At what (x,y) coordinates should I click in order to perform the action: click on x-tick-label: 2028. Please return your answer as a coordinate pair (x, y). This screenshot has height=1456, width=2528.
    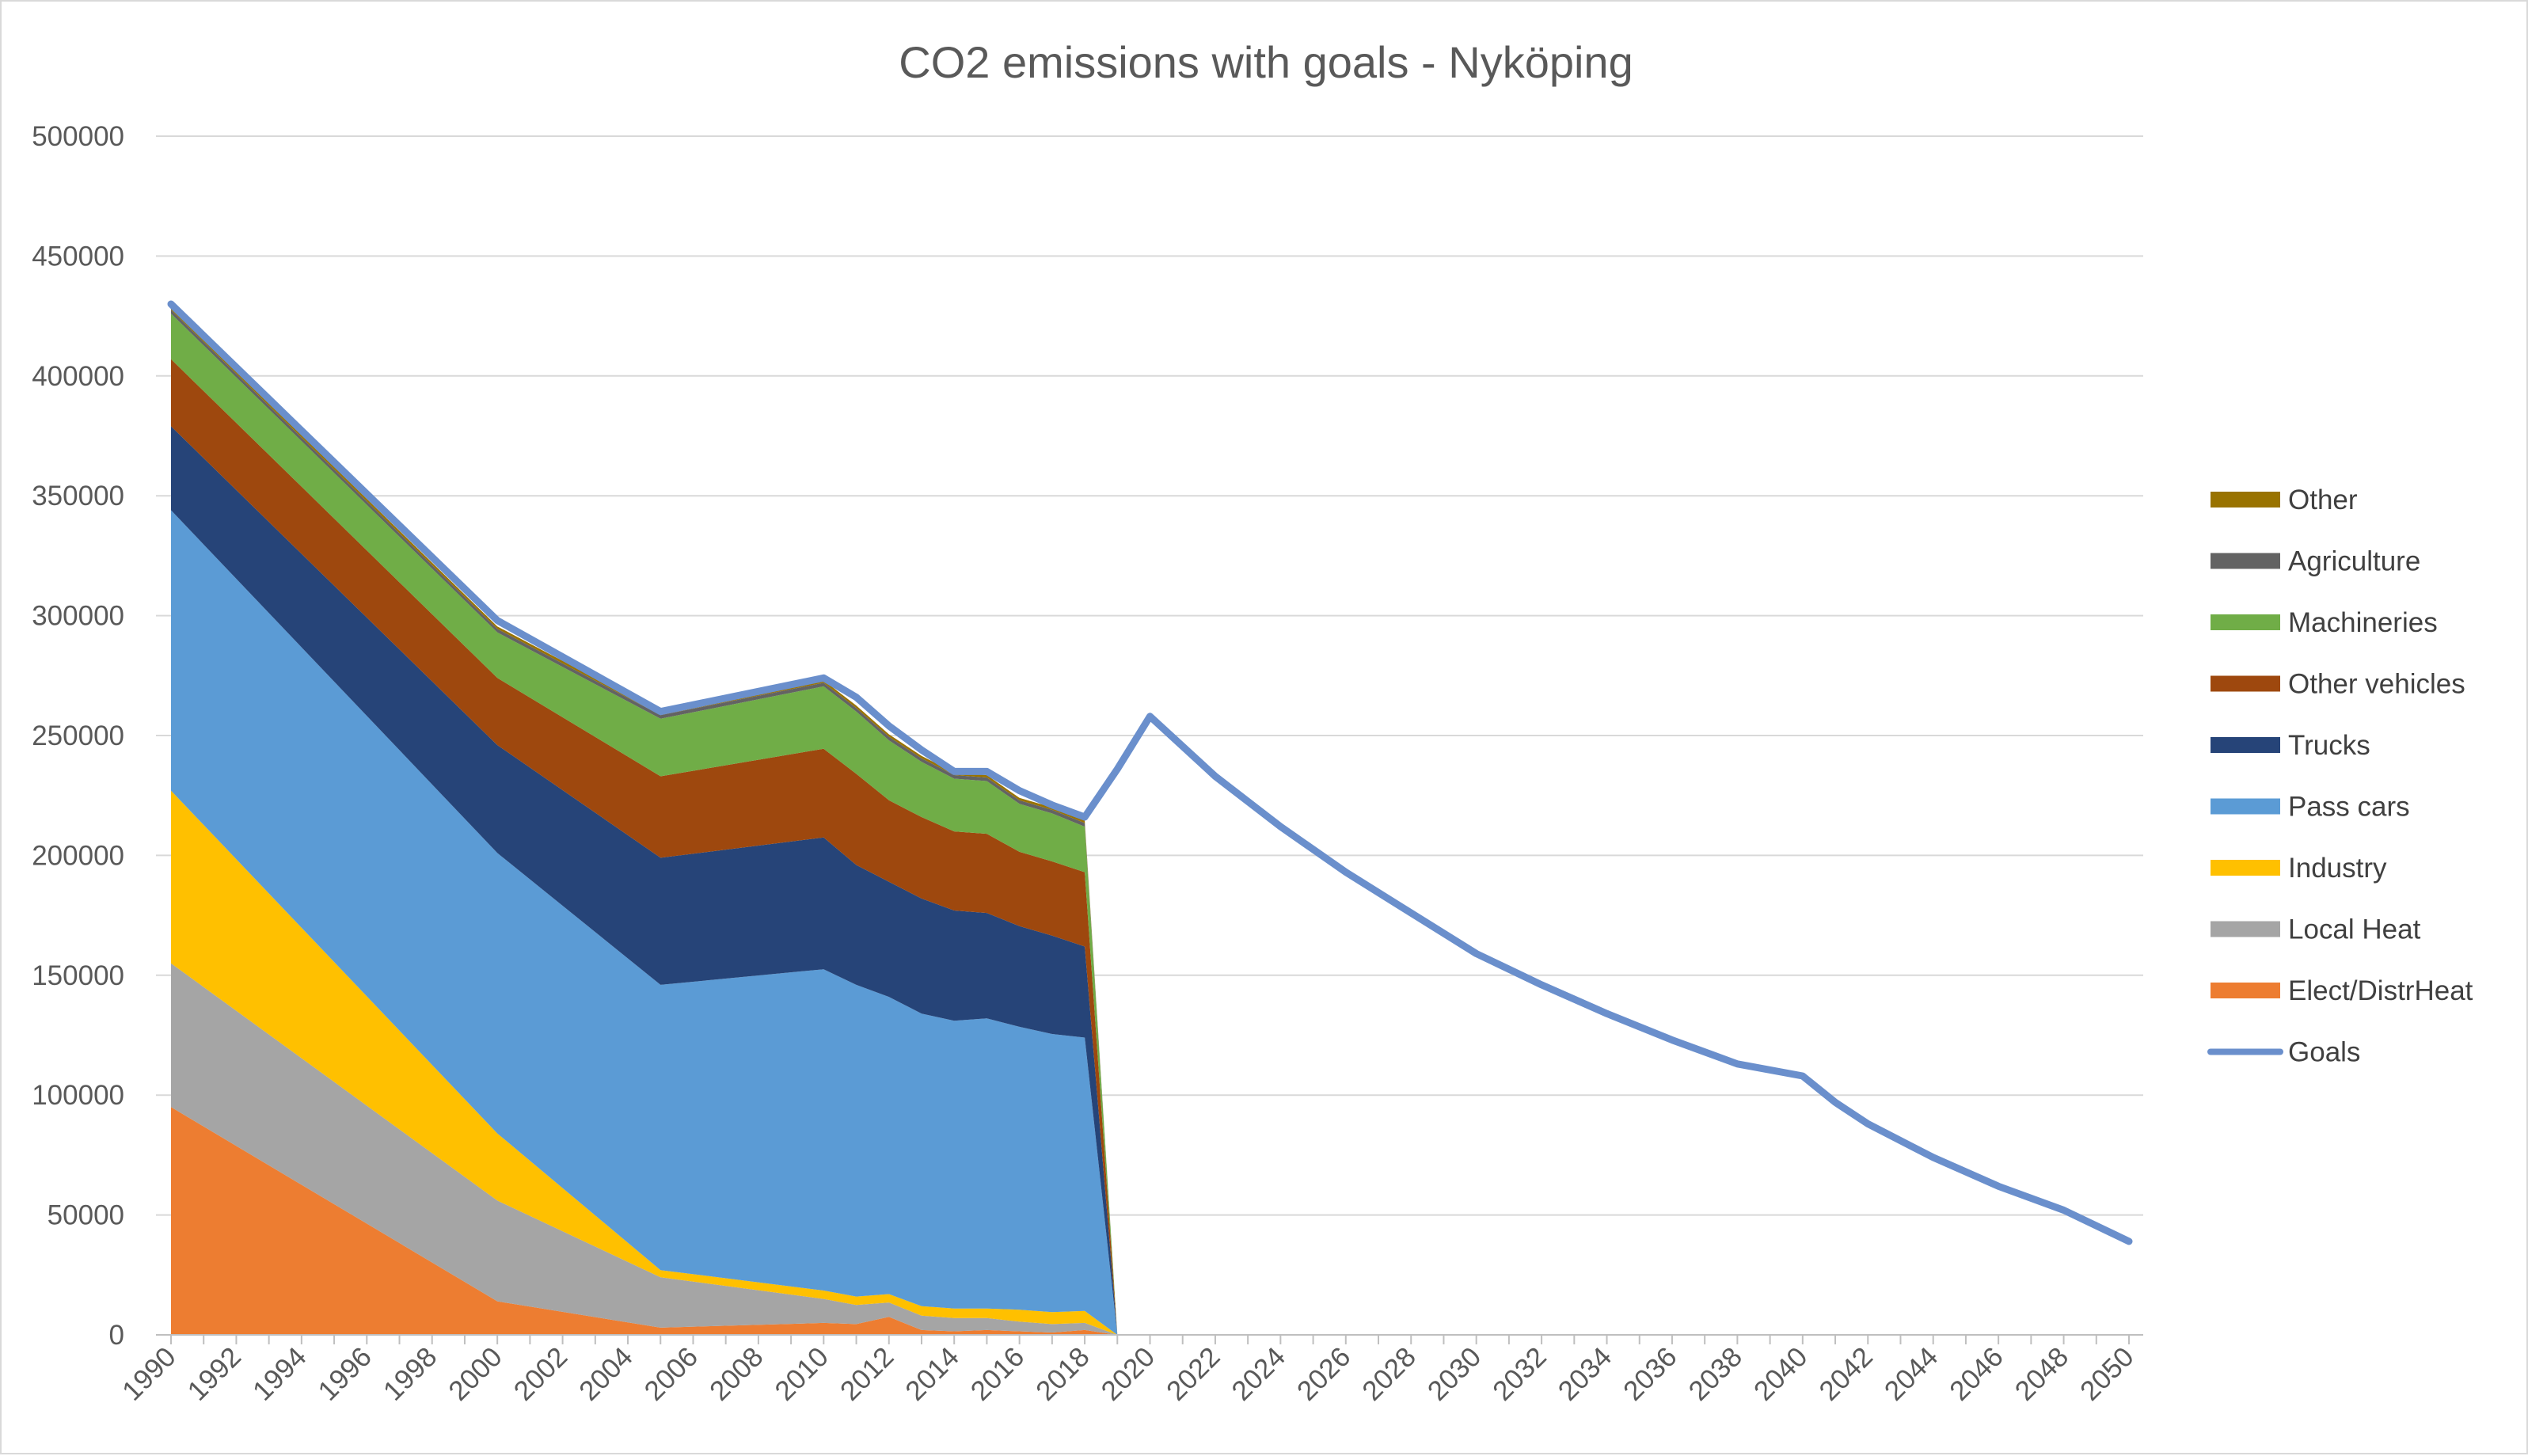
    Looking at the image, I should click on (1389, 1374).